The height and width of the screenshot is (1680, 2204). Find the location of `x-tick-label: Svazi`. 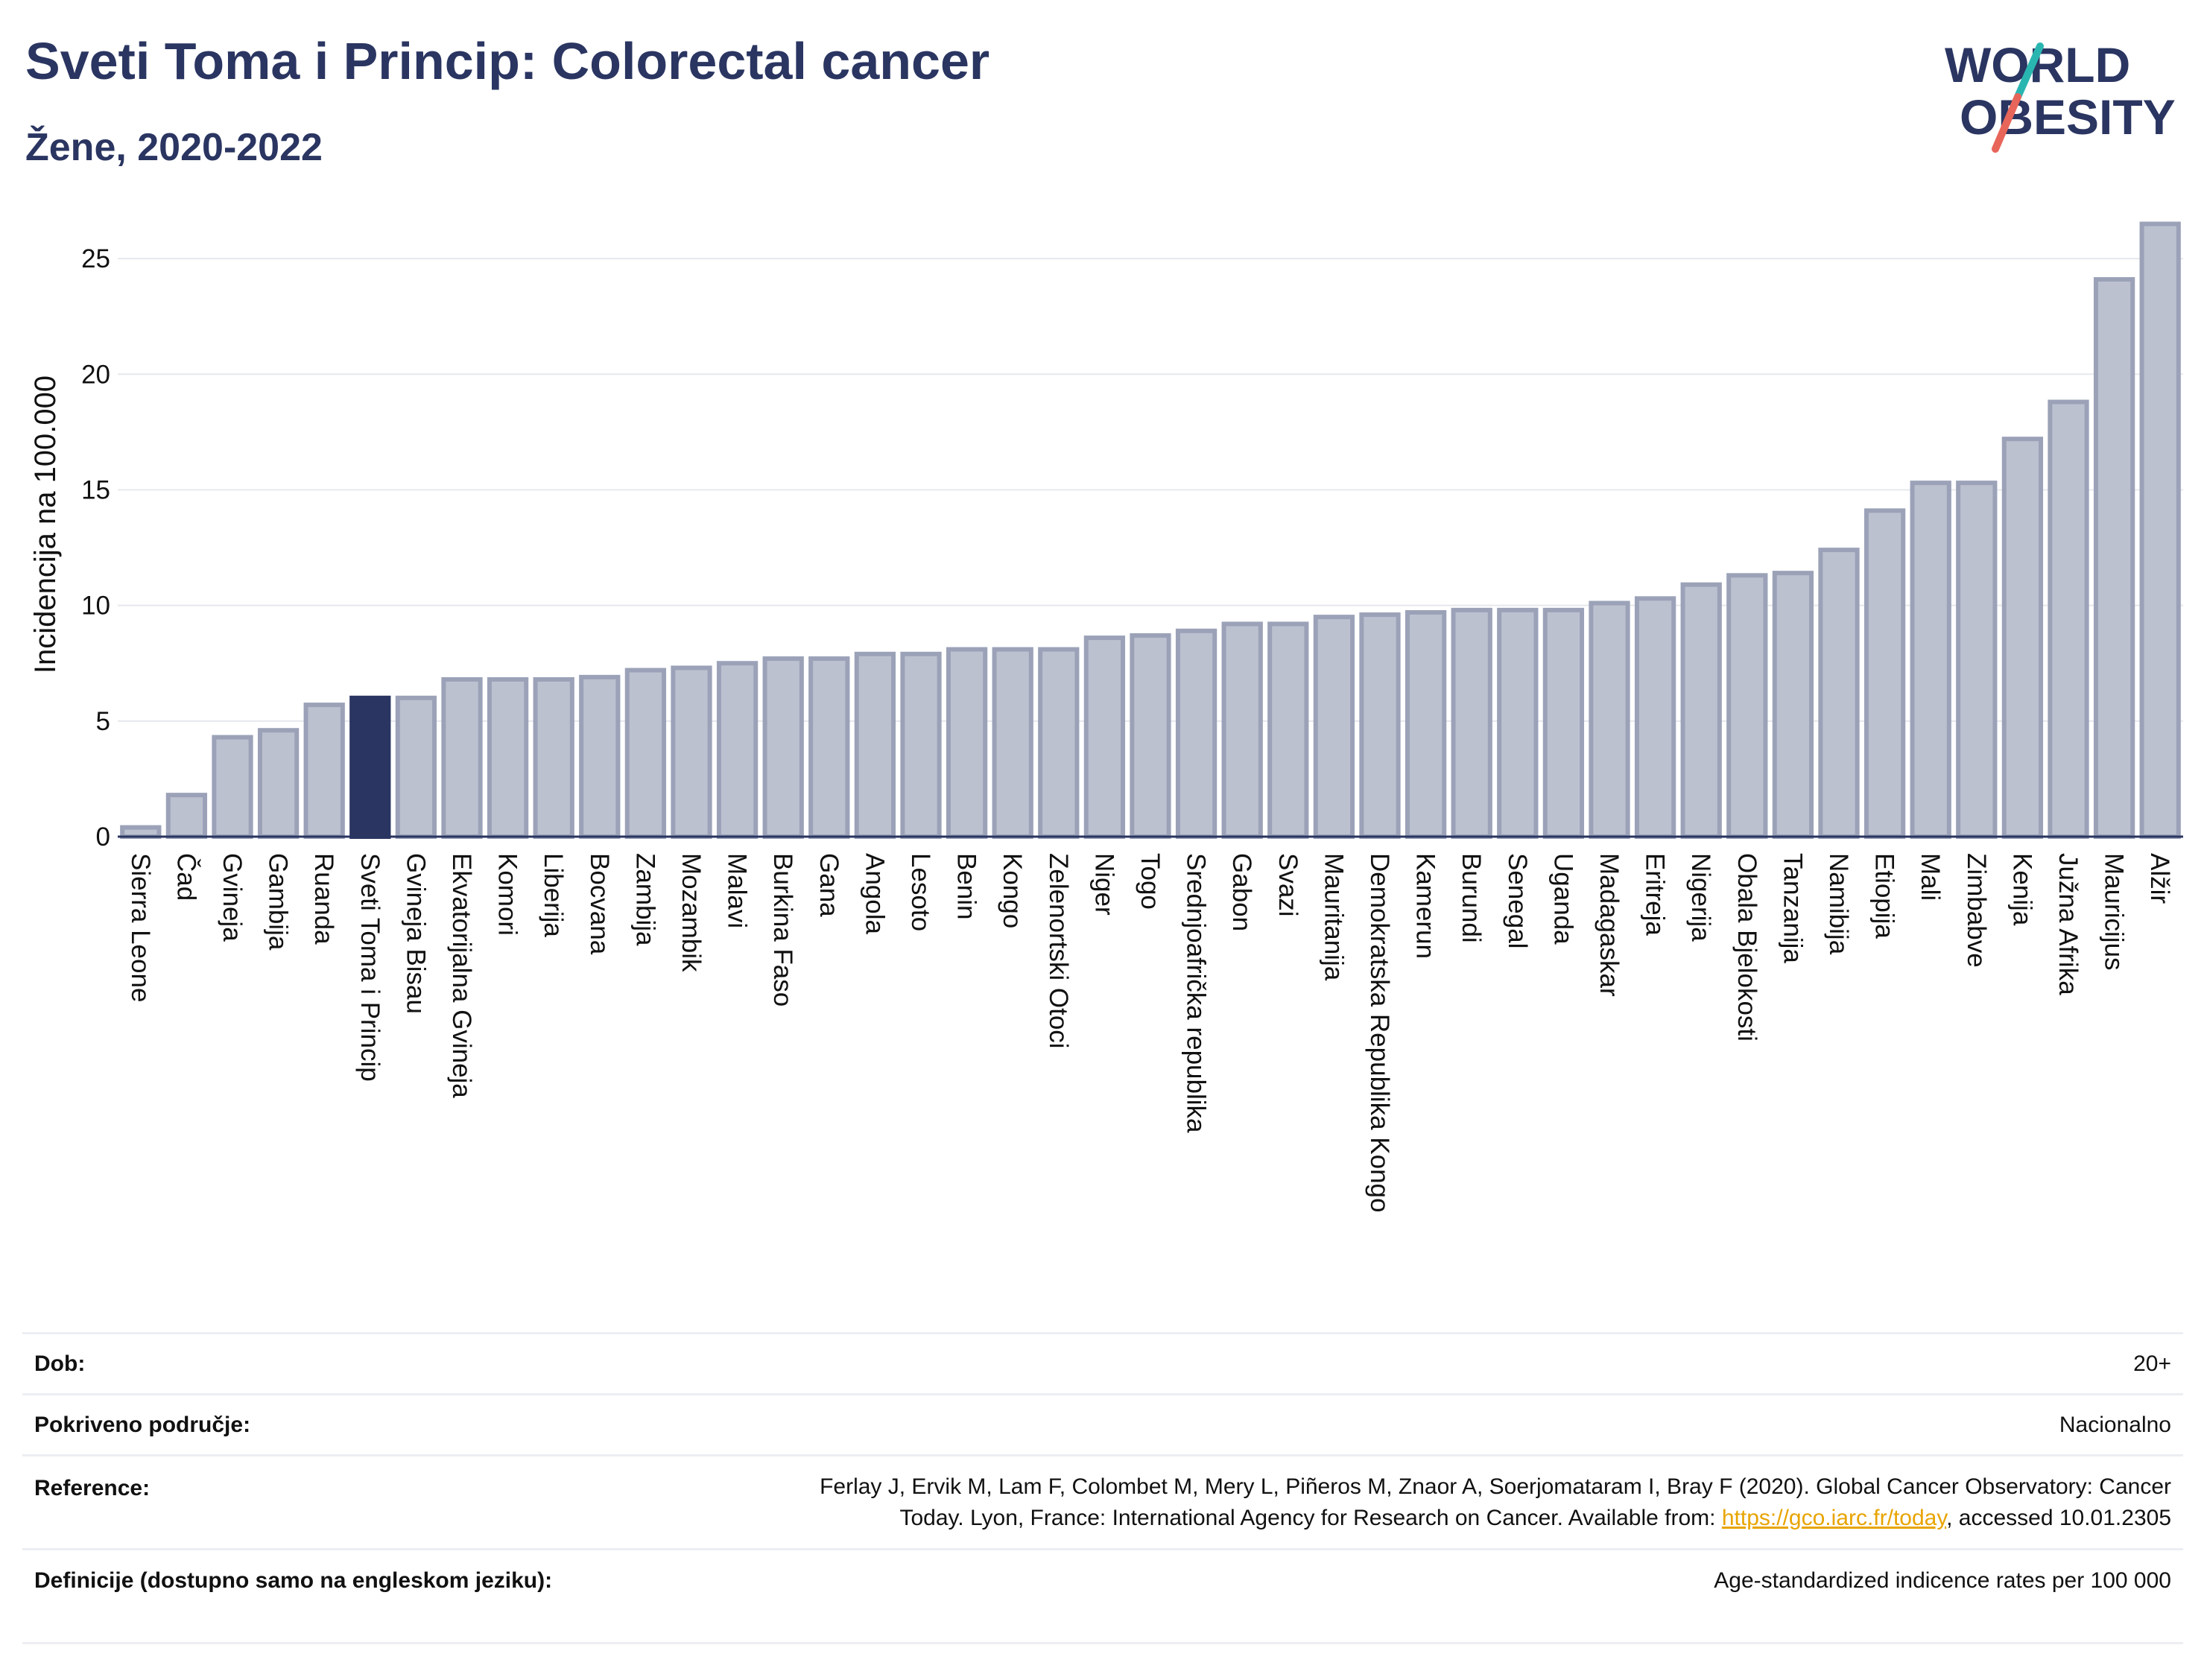

x-tick-label: Svazi is located at coordinates (1287, 885).